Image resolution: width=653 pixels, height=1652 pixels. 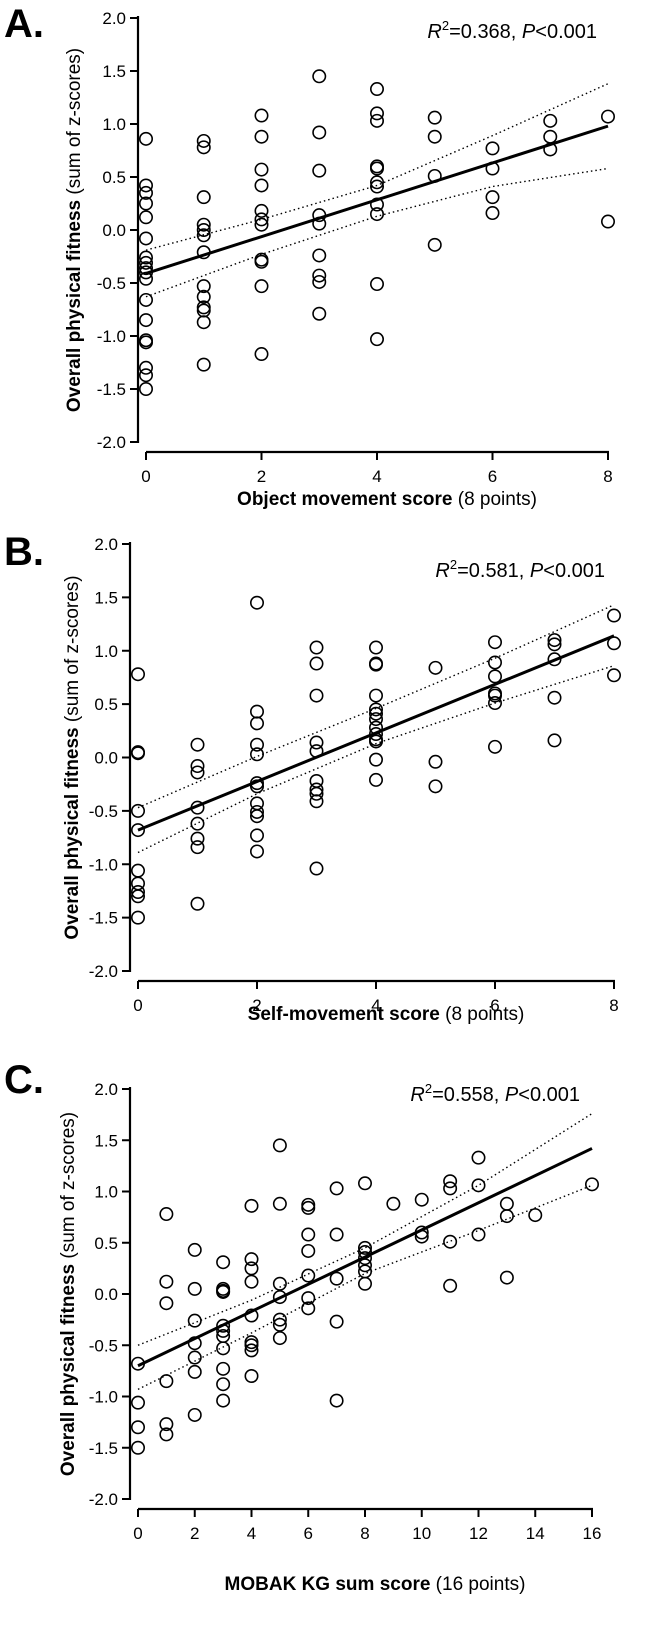 What do you see at coordinates (592, 1533) in the screenshot?
I see `x-tick-label: 16` at bounding box center [592, 1533].